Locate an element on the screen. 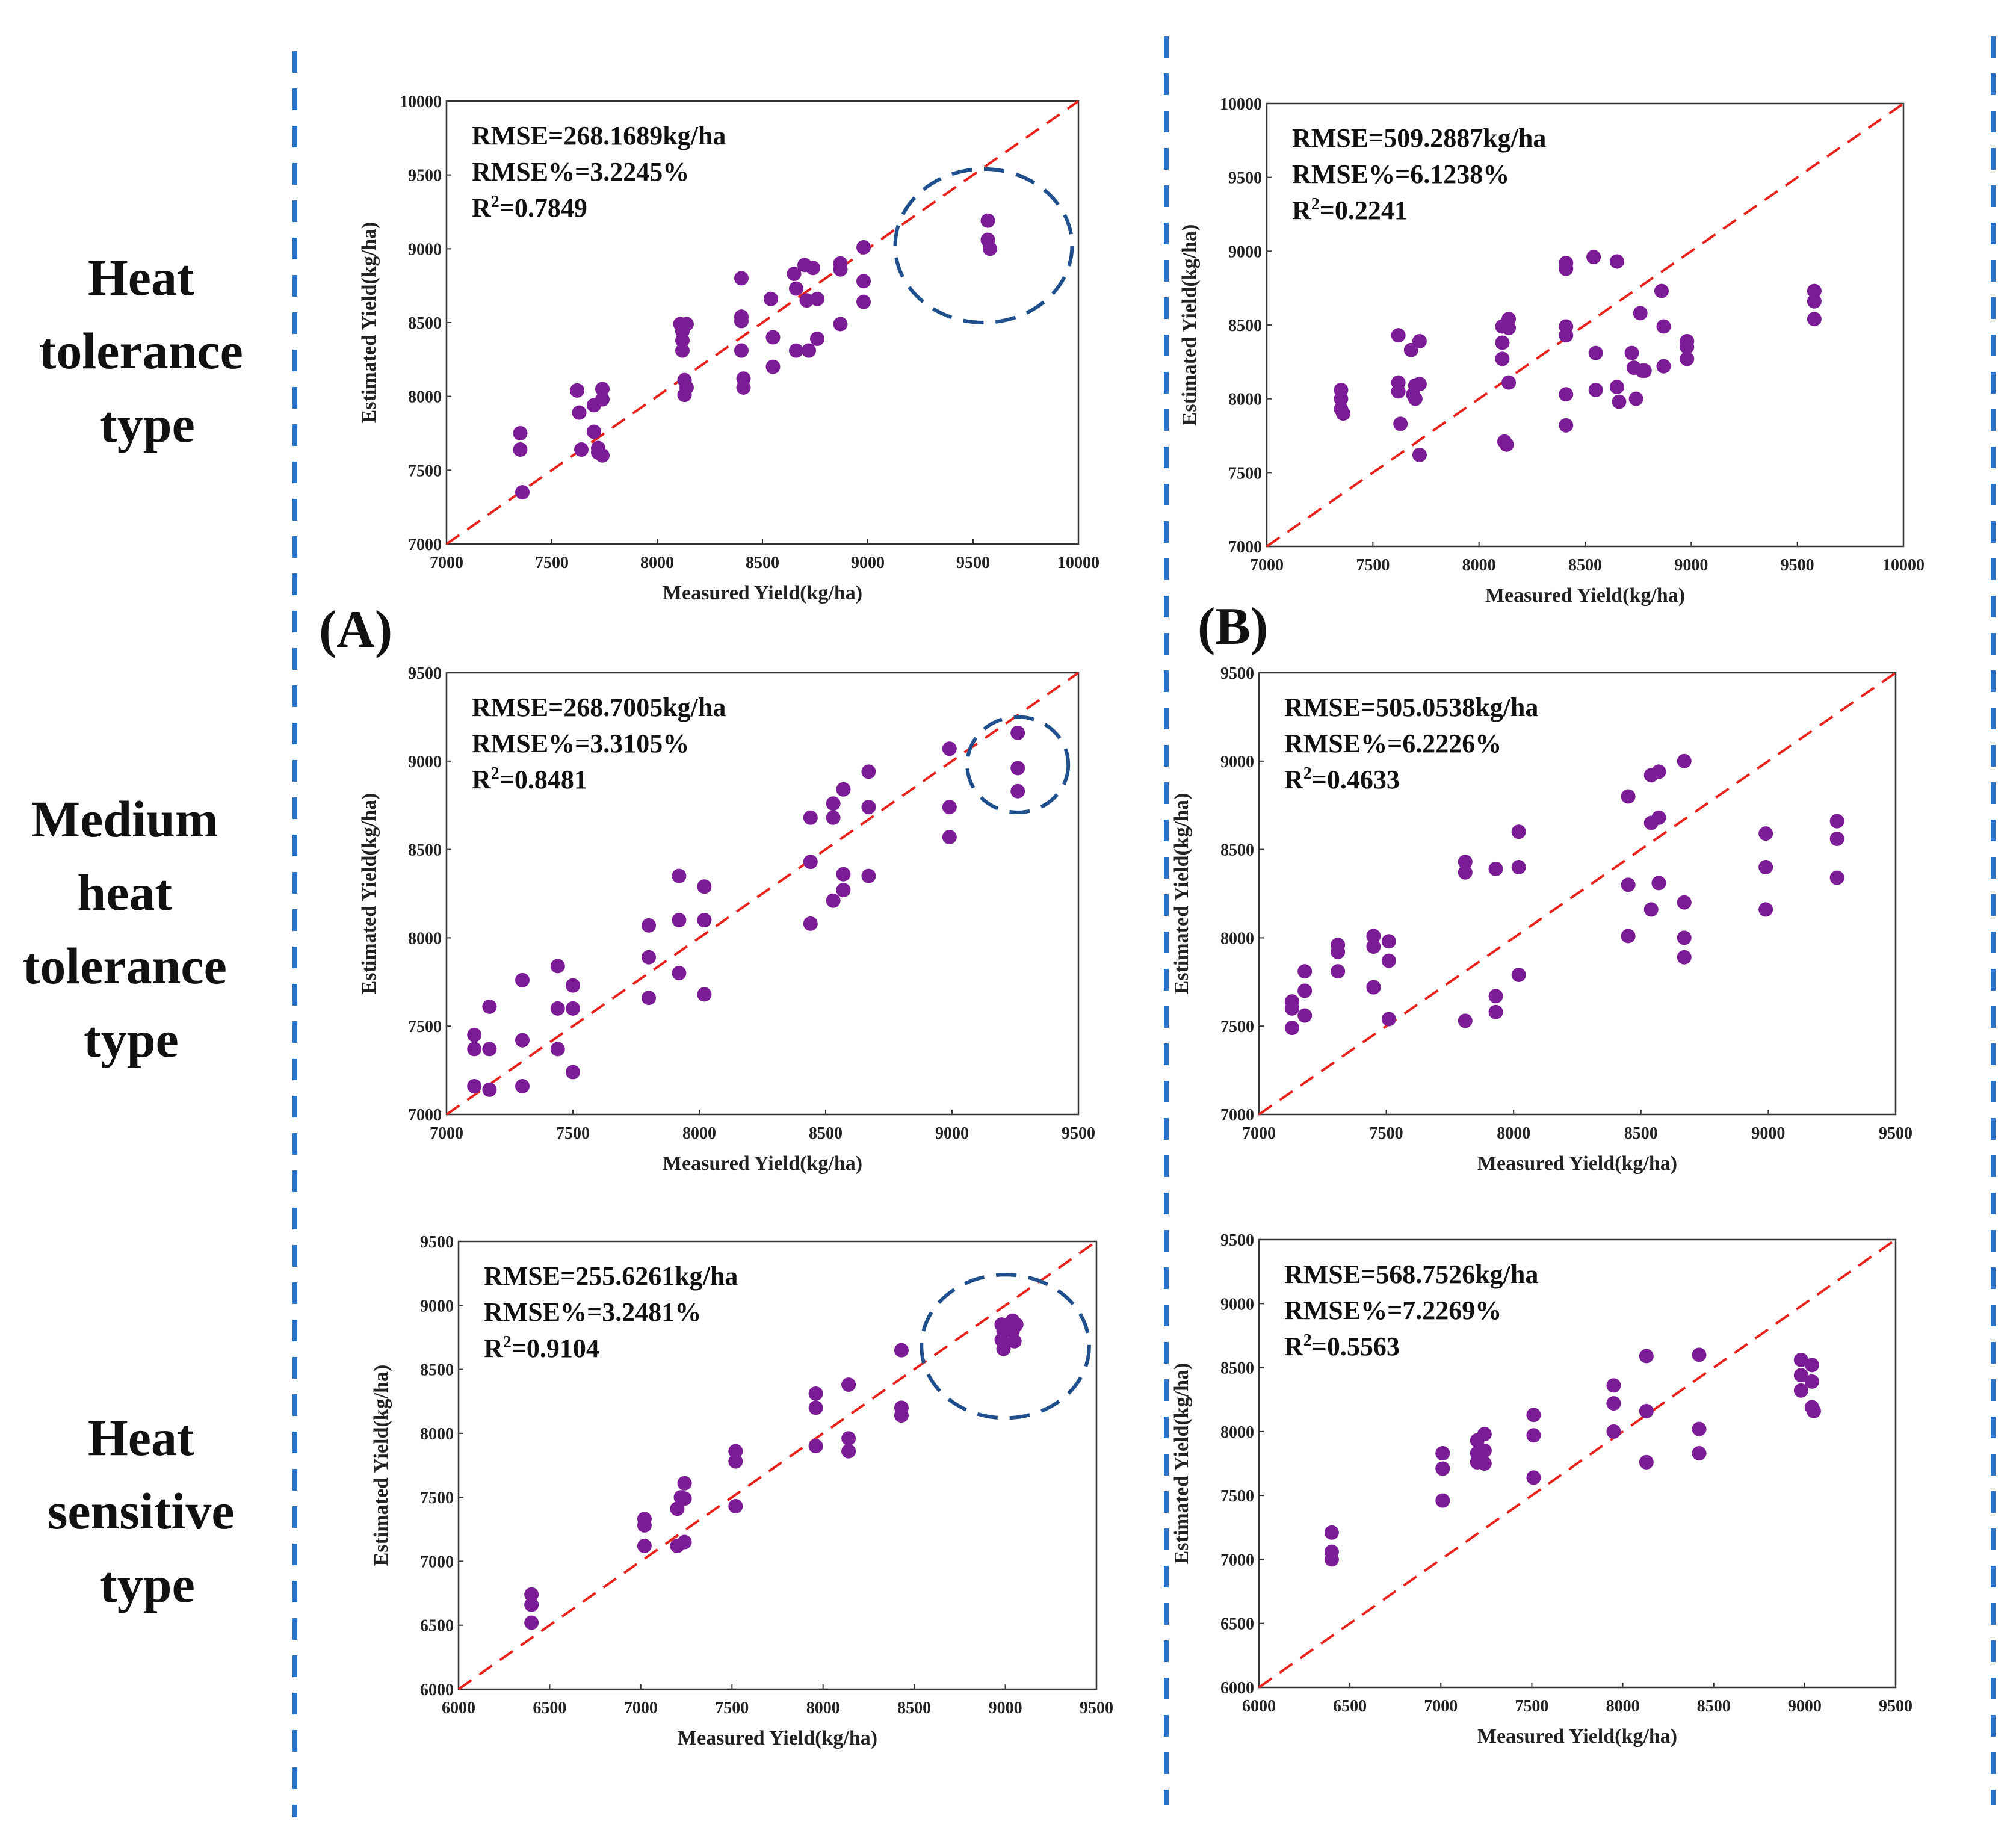 This screenshot has width=2016, height=1842. r2-prefix: R is located at coordinates (482, 779).